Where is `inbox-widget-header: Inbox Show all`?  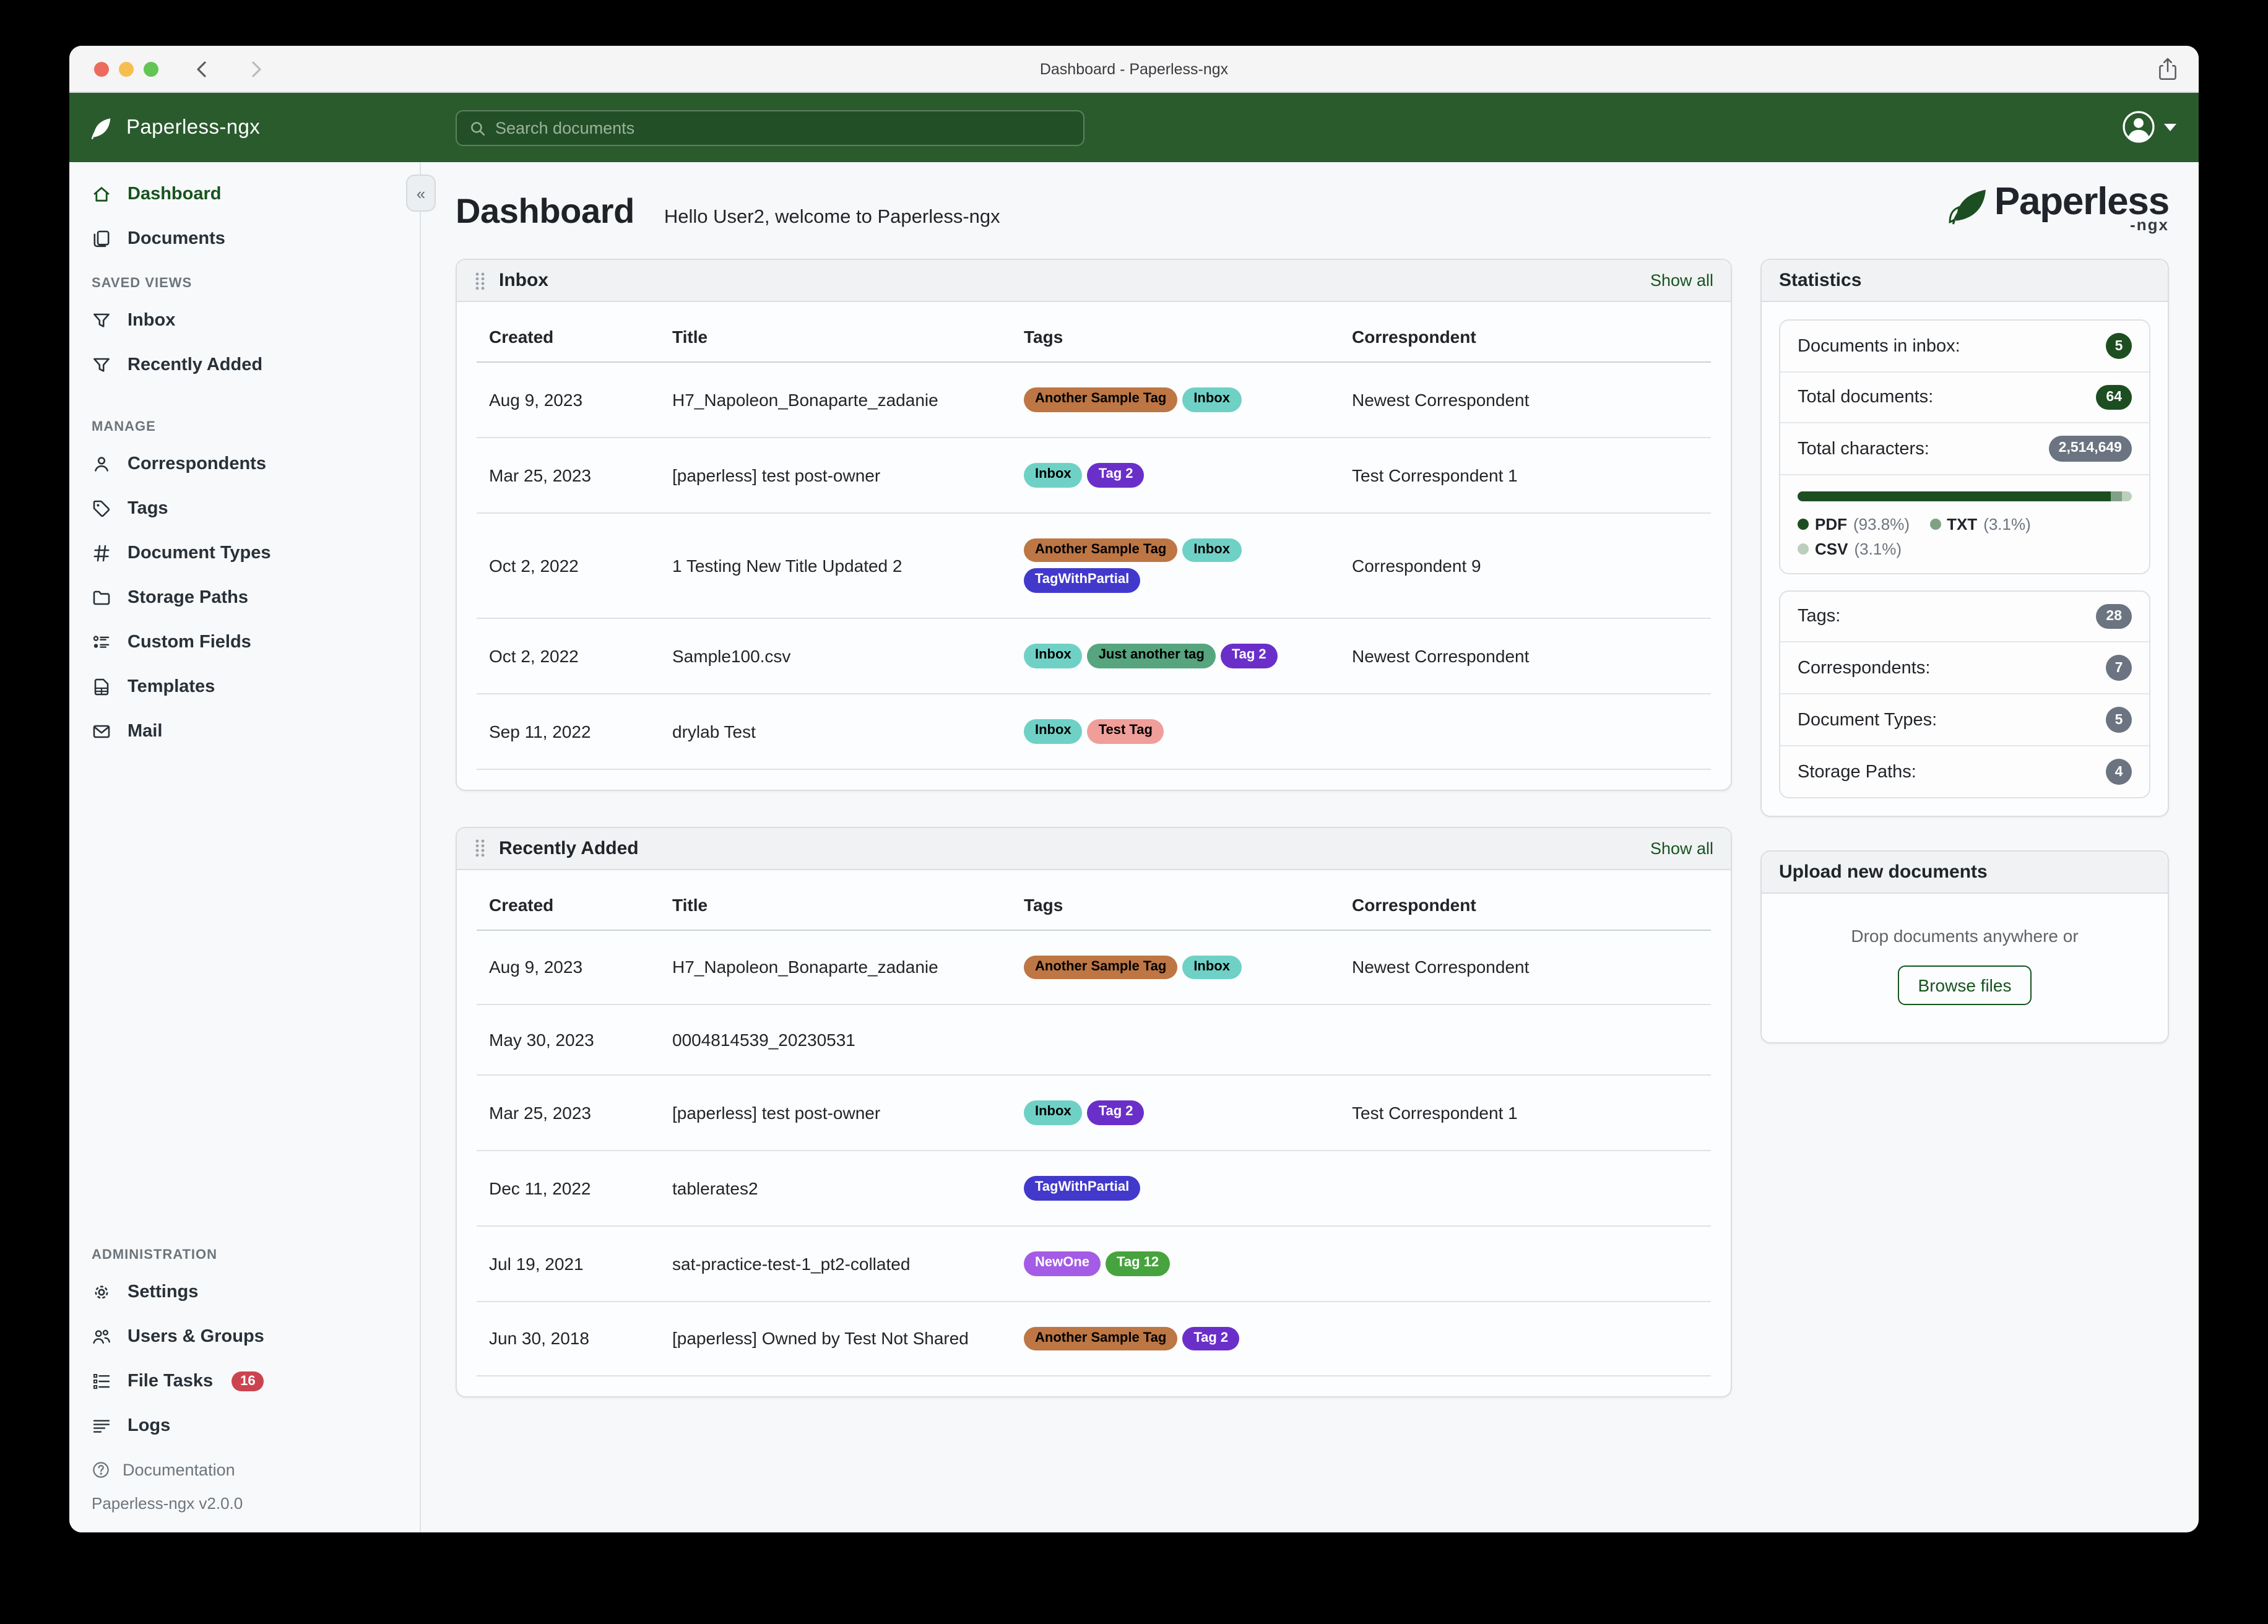
inbox-widget-header: Inbox Show all is located at coordinates (1094, 281).